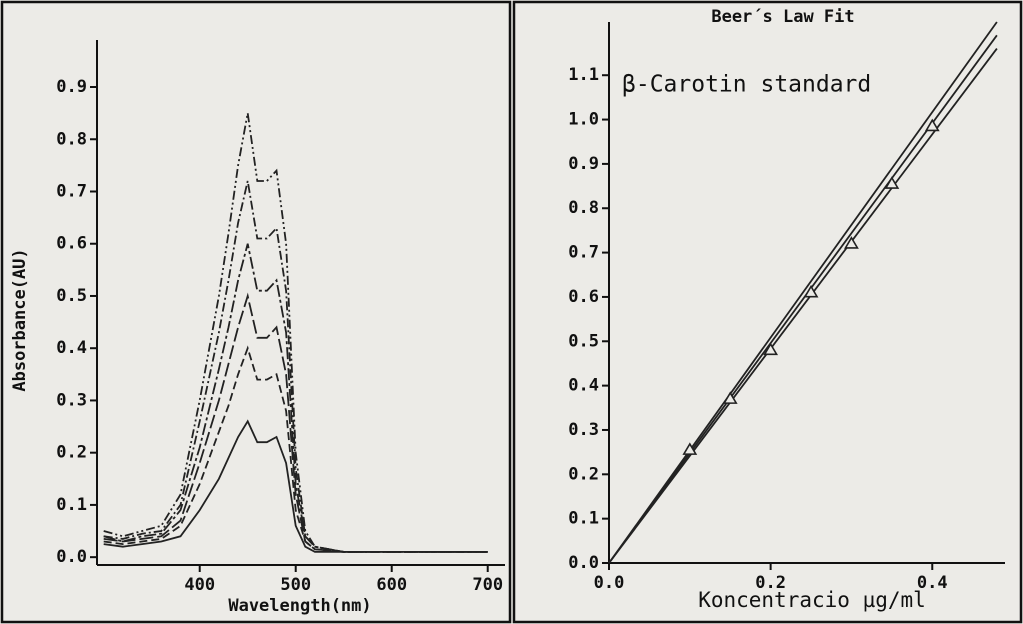 The image size is (1023, 624). What do you see at coordinates (812, 600) in the screenshot?
I see `x-axis-title: Koncentracio µg/ml` at bounding box center [812, 600].